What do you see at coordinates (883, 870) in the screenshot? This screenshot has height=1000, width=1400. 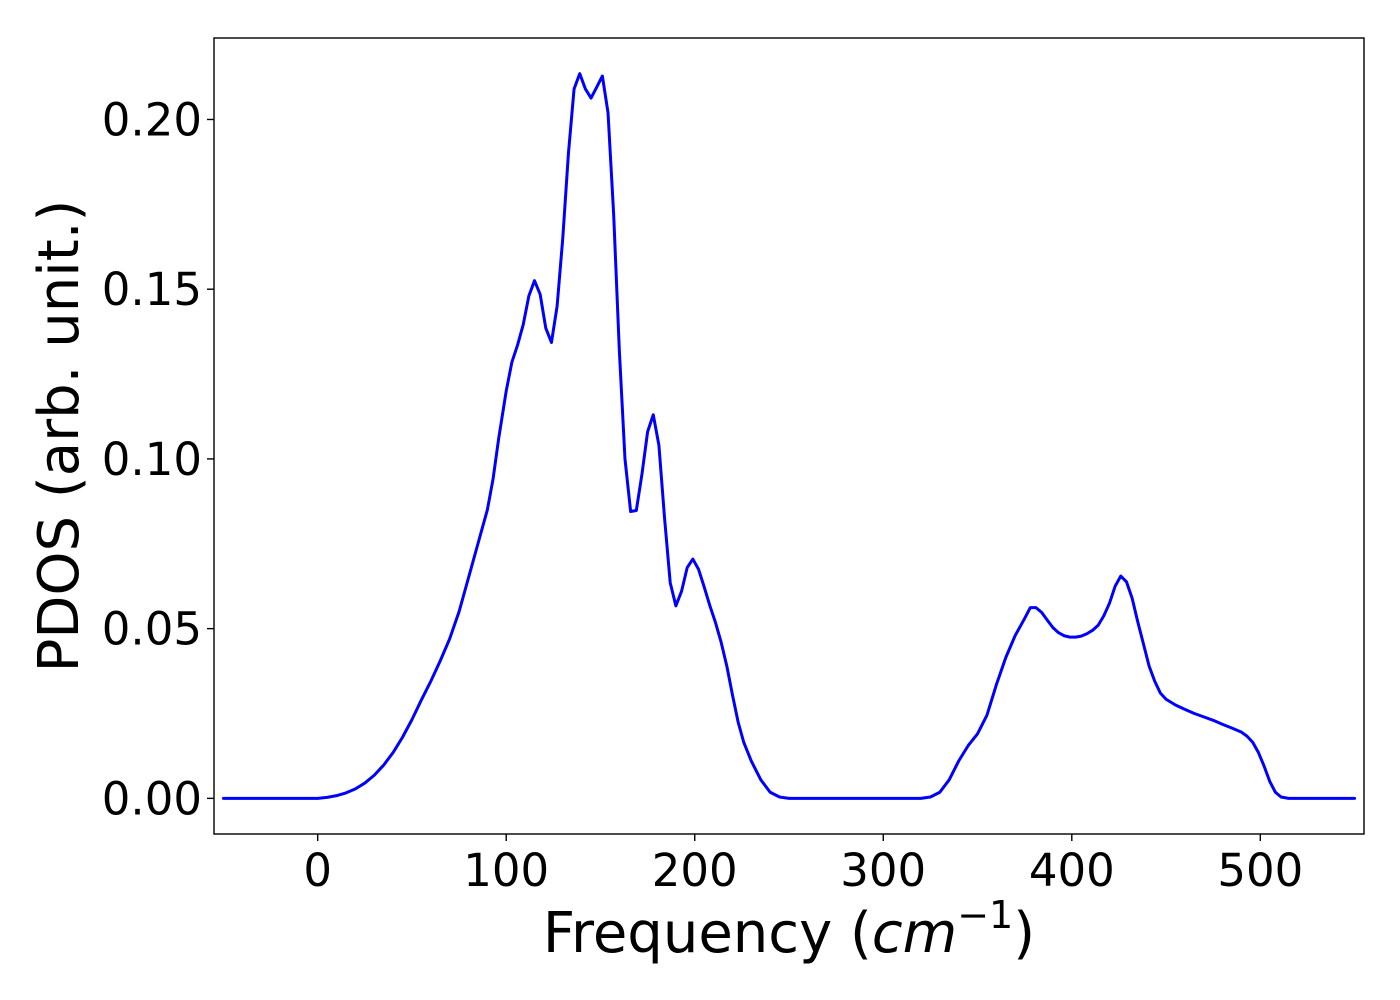 I see `x-tick-label: 300` at bounding box center [883, 870].